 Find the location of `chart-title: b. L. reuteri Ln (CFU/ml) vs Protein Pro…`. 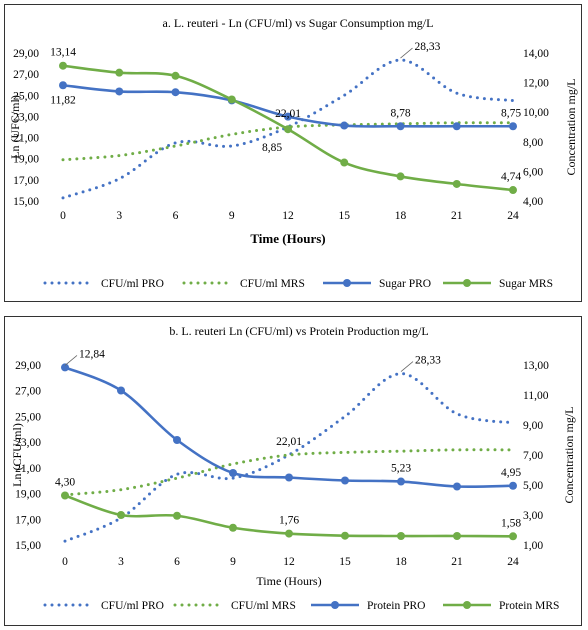

chart-title: b. L. reuteri Ln (CFU/ml) vs Protein Pro… is located at coordinates (298, 331).